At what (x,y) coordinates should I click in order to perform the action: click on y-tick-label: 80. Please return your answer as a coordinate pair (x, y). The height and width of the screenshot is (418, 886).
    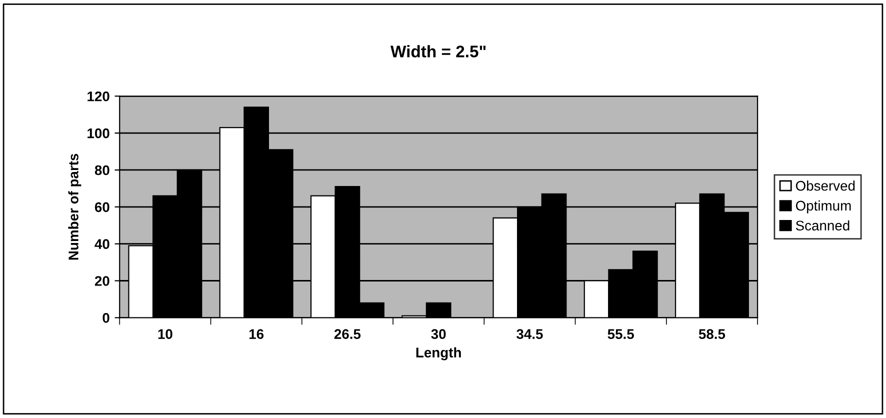
    Looking at the image, I should click on (102, 170).